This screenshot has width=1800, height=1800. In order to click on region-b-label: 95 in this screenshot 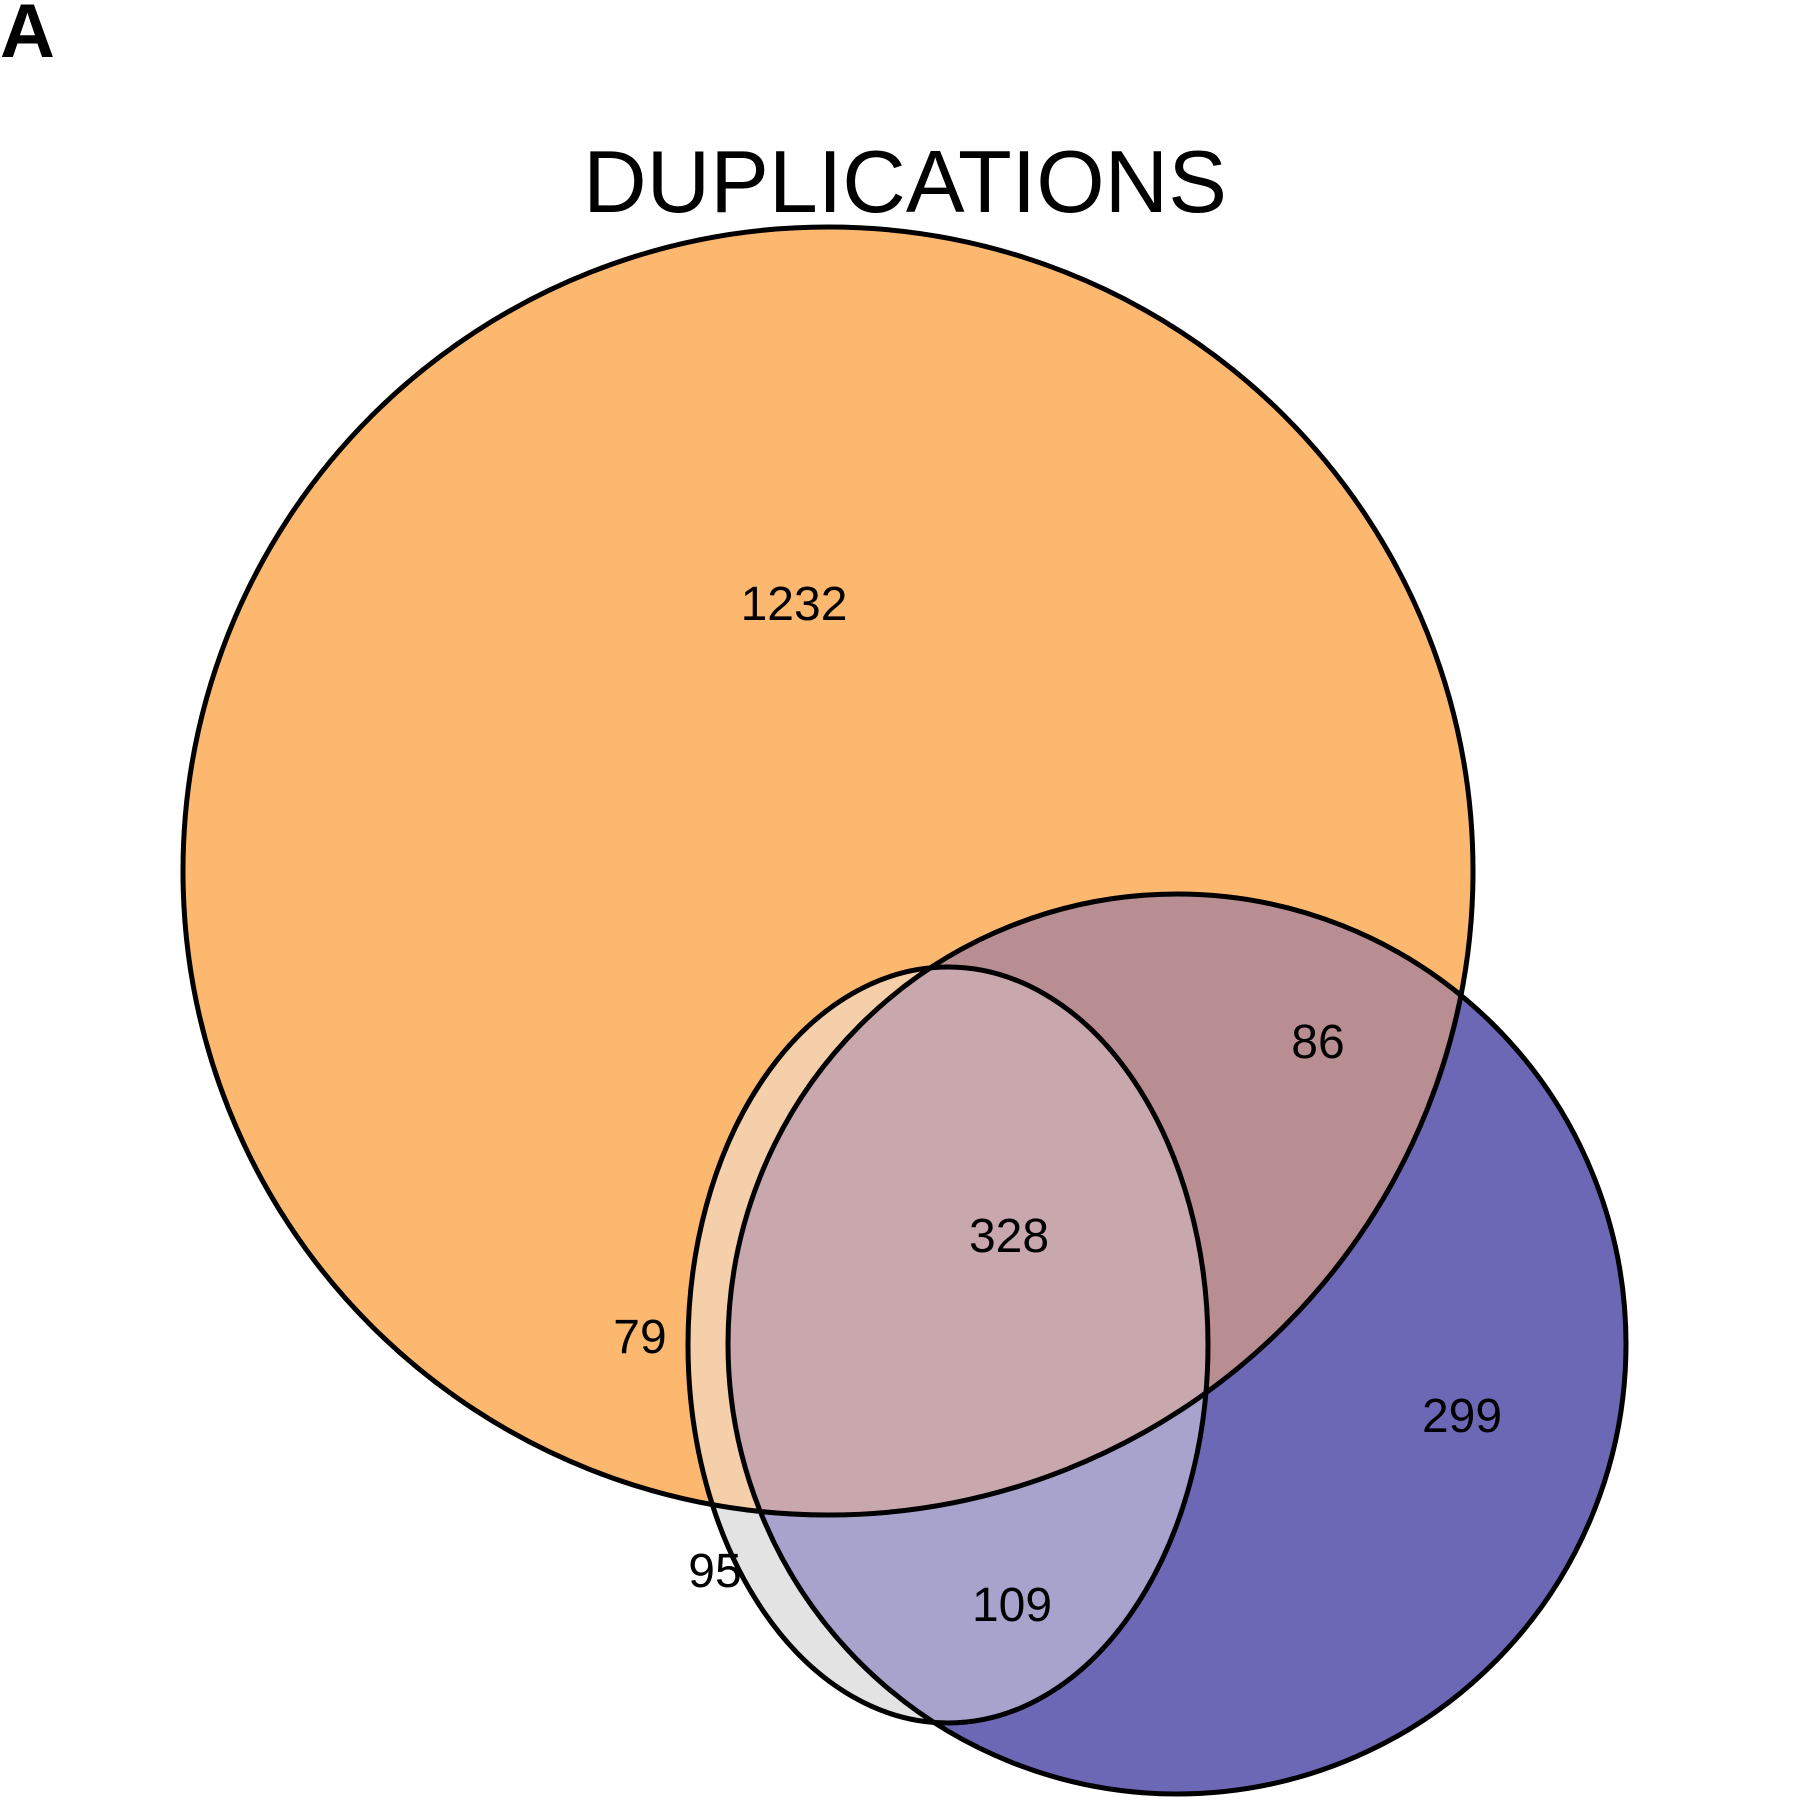, I will do `click(714, 1571)`.